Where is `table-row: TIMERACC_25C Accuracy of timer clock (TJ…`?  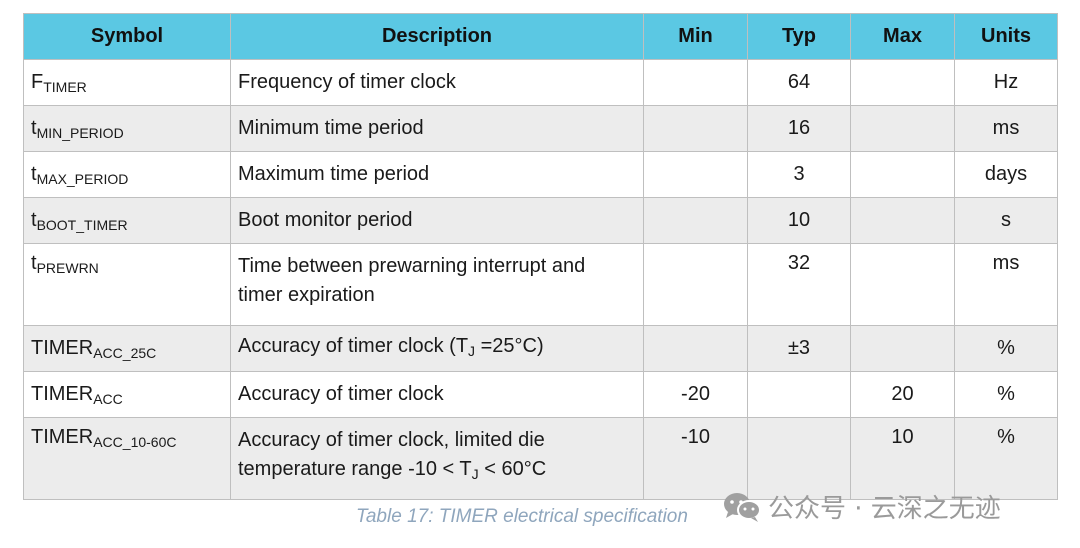
table-row: TIMERACC_25C Accuracy of timer clock (TJ… is located at coordinates (540, 348).